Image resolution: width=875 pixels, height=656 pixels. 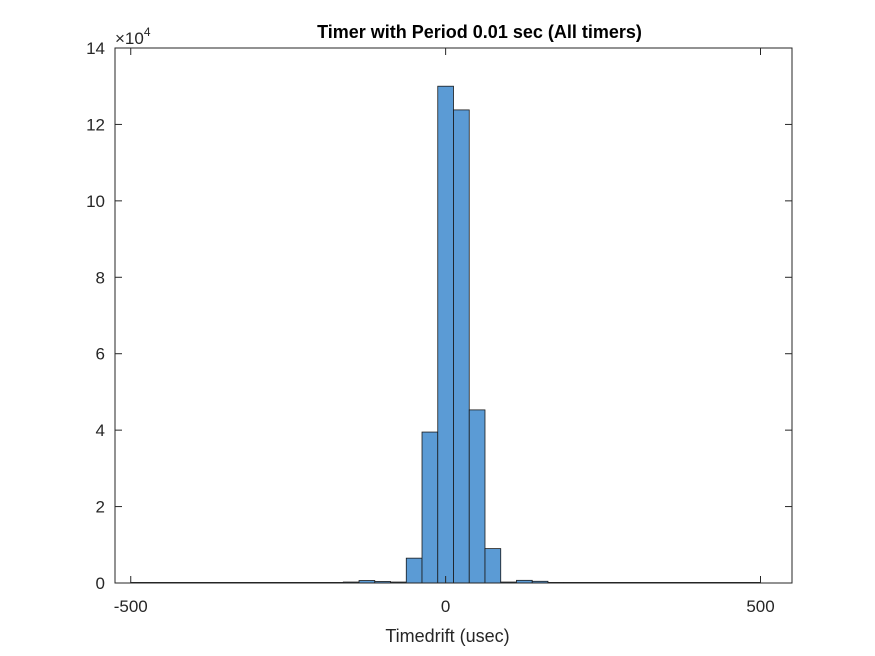 I want to click on x-tick-label-2: 500, so click(x=760, y=606).